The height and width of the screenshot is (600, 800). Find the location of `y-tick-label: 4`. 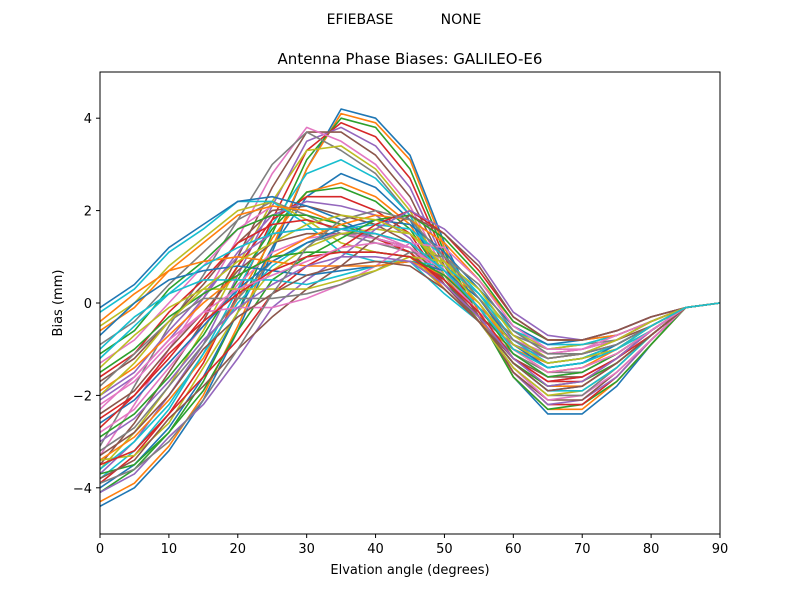

y-tick-label: 4 is located at coordinates (88, 119).